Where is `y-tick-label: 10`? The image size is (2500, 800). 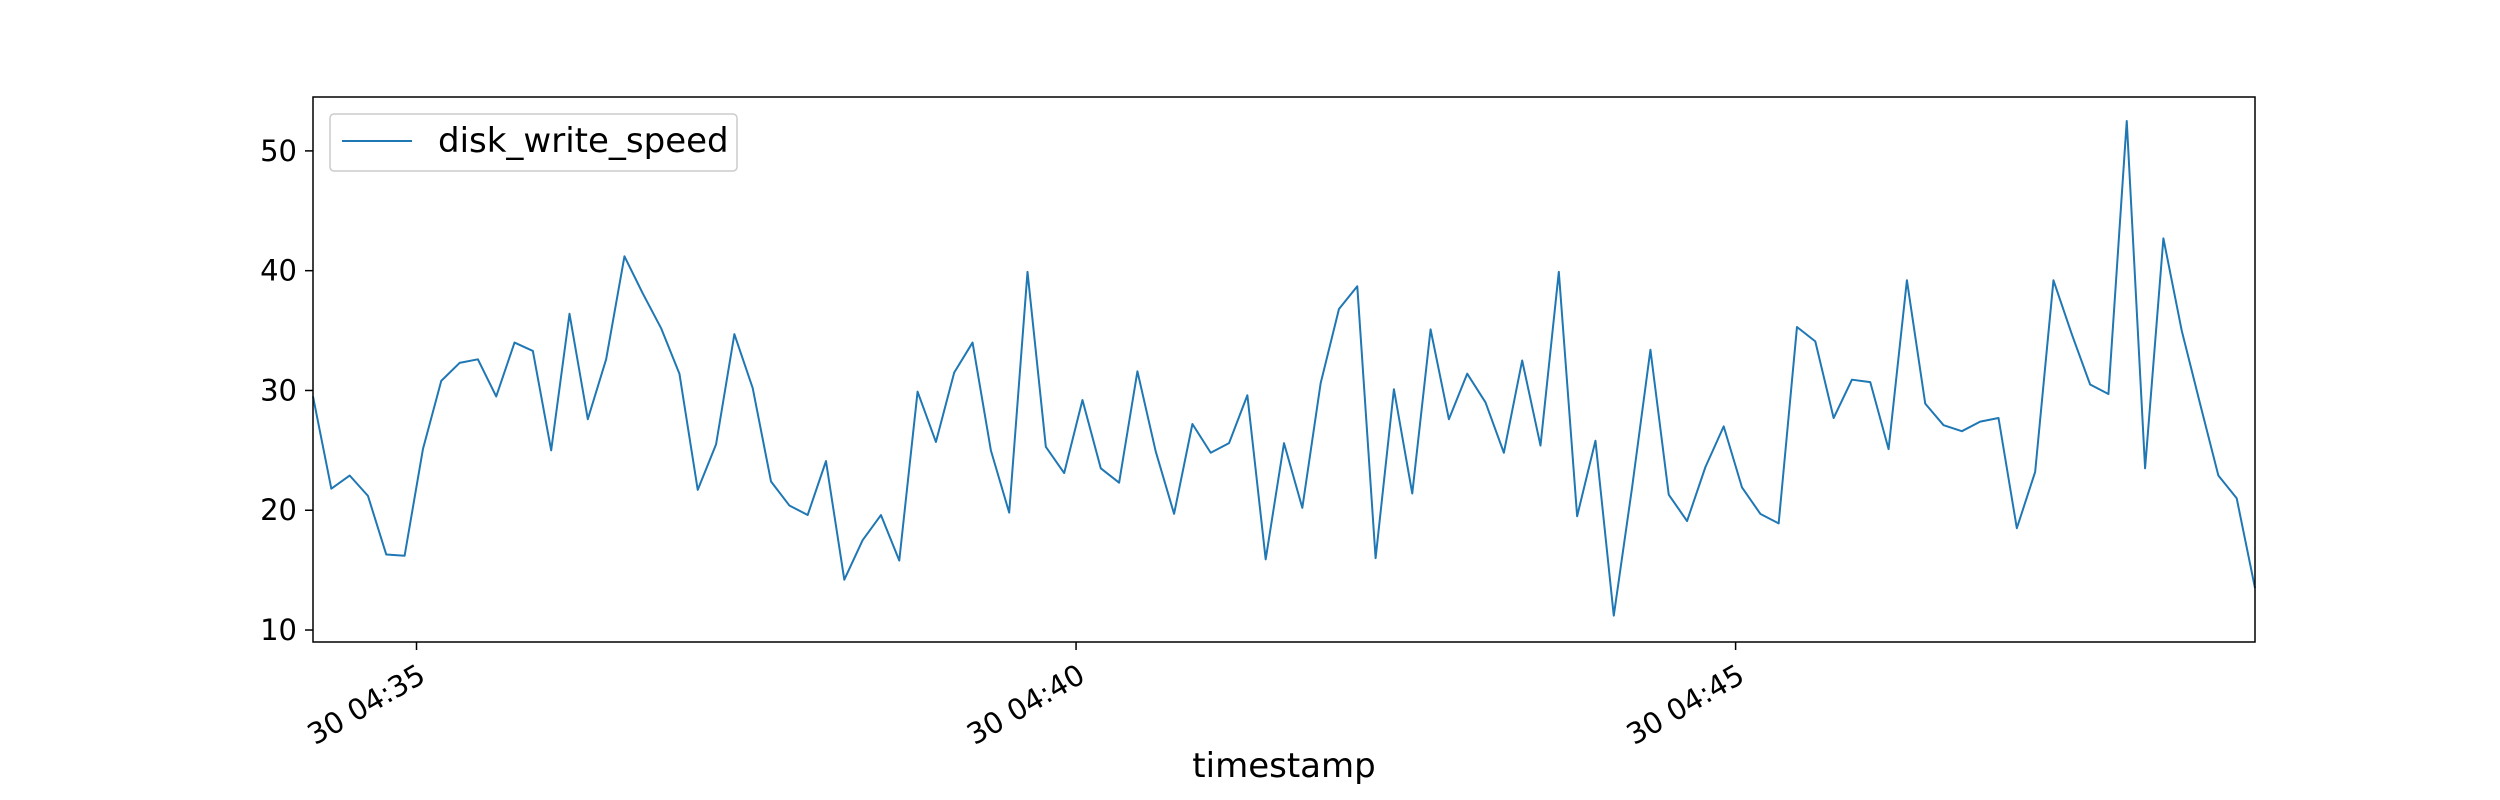 y-tick-label: 10 is located at coordinates (278, 630).